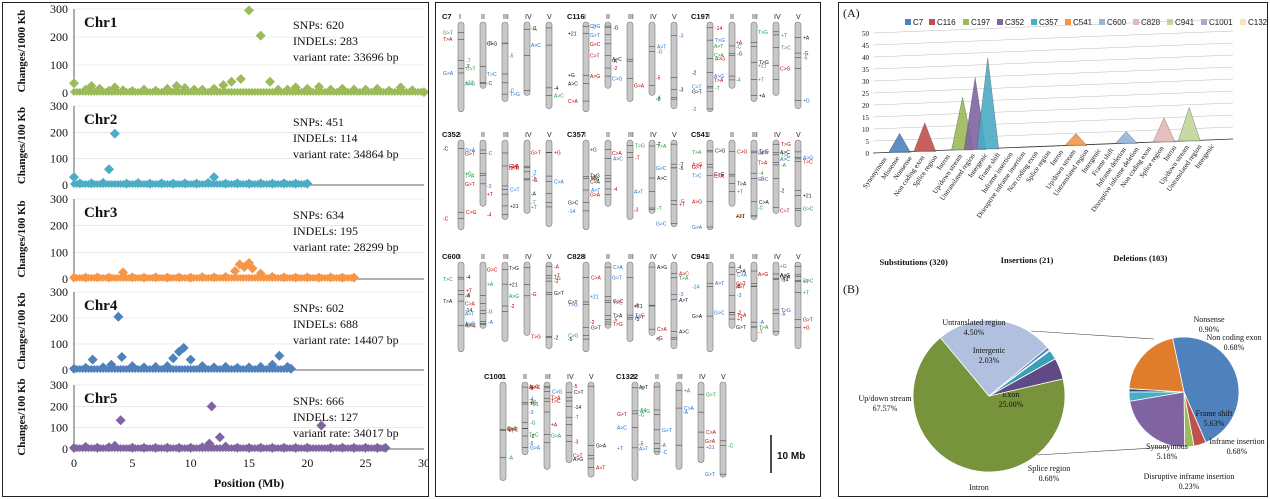 This screenshot has height=499, width=1270. What do you see at coordinates (866, 94) in the screenshot?
I see `y-tick-label: 25` at bounding box center [866, 94].